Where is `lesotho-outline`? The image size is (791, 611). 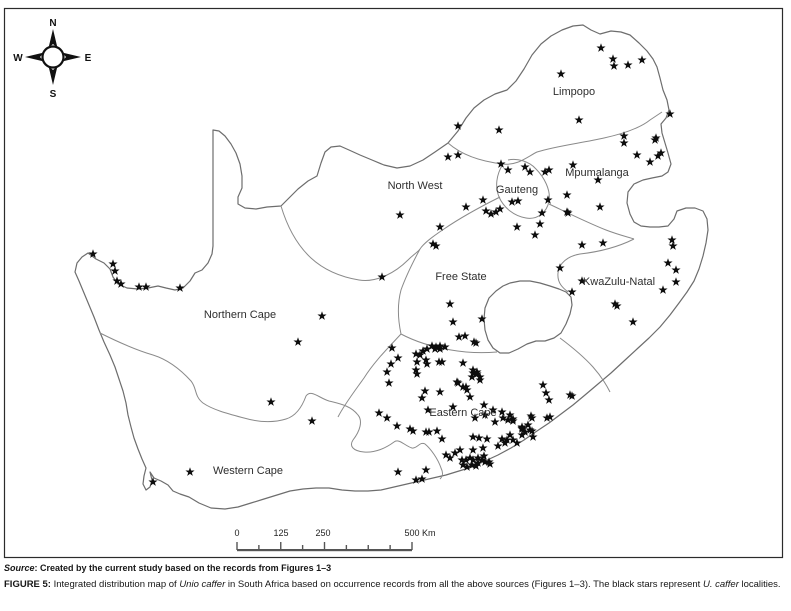 lesotho-outline is located at coordinates (528, 317).